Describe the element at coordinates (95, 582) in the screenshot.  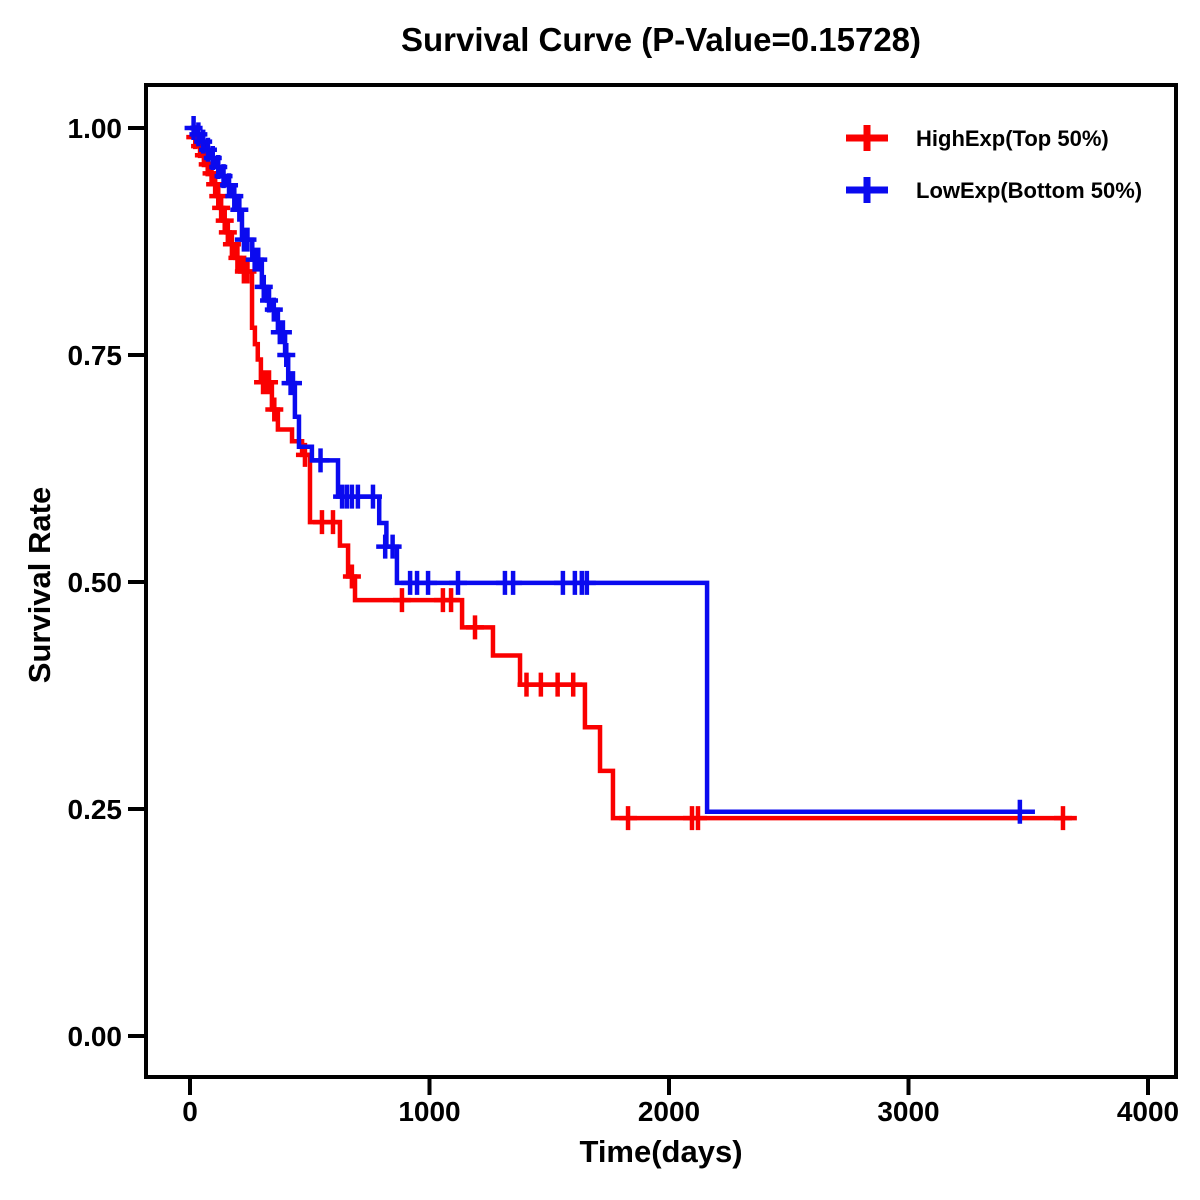
I see `y-tick-label: 0.50` at that location.